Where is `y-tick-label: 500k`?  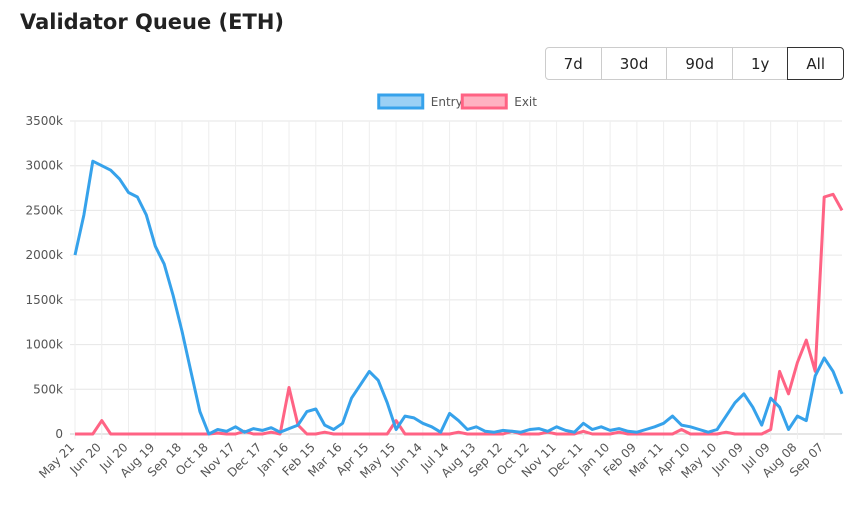 y-tick-label: 500k is located at coordinates (48, 389).